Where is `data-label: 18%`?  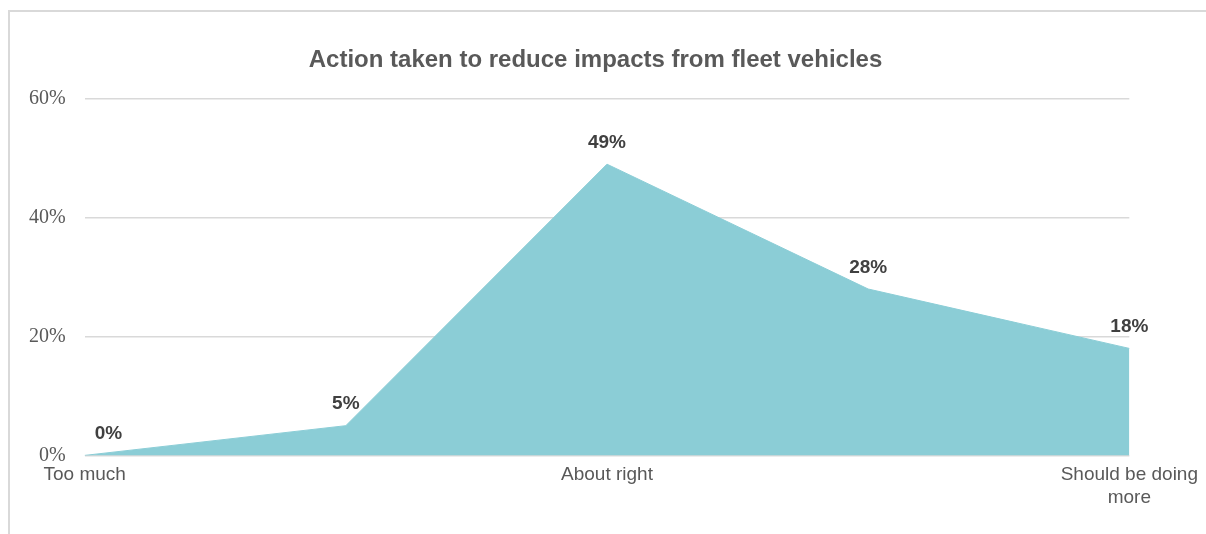 data-label: 18% is located at coordinates (1129, 326).